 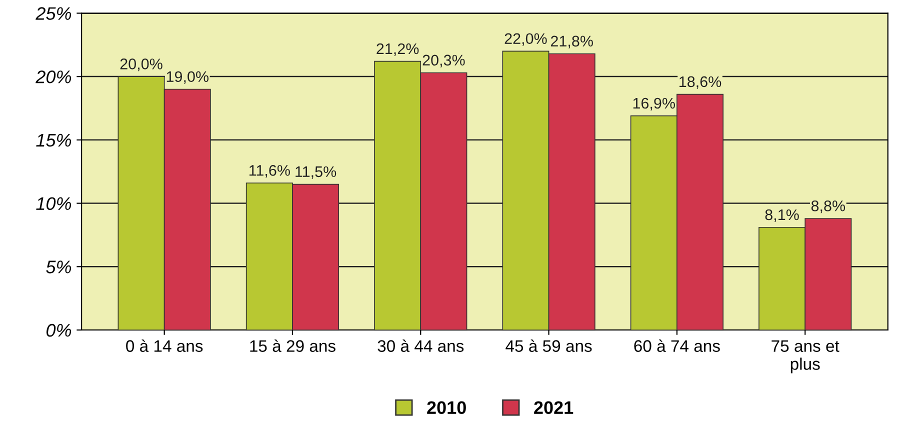 I want to click on y-tick-label: 10%, so click(x=54, y=203).